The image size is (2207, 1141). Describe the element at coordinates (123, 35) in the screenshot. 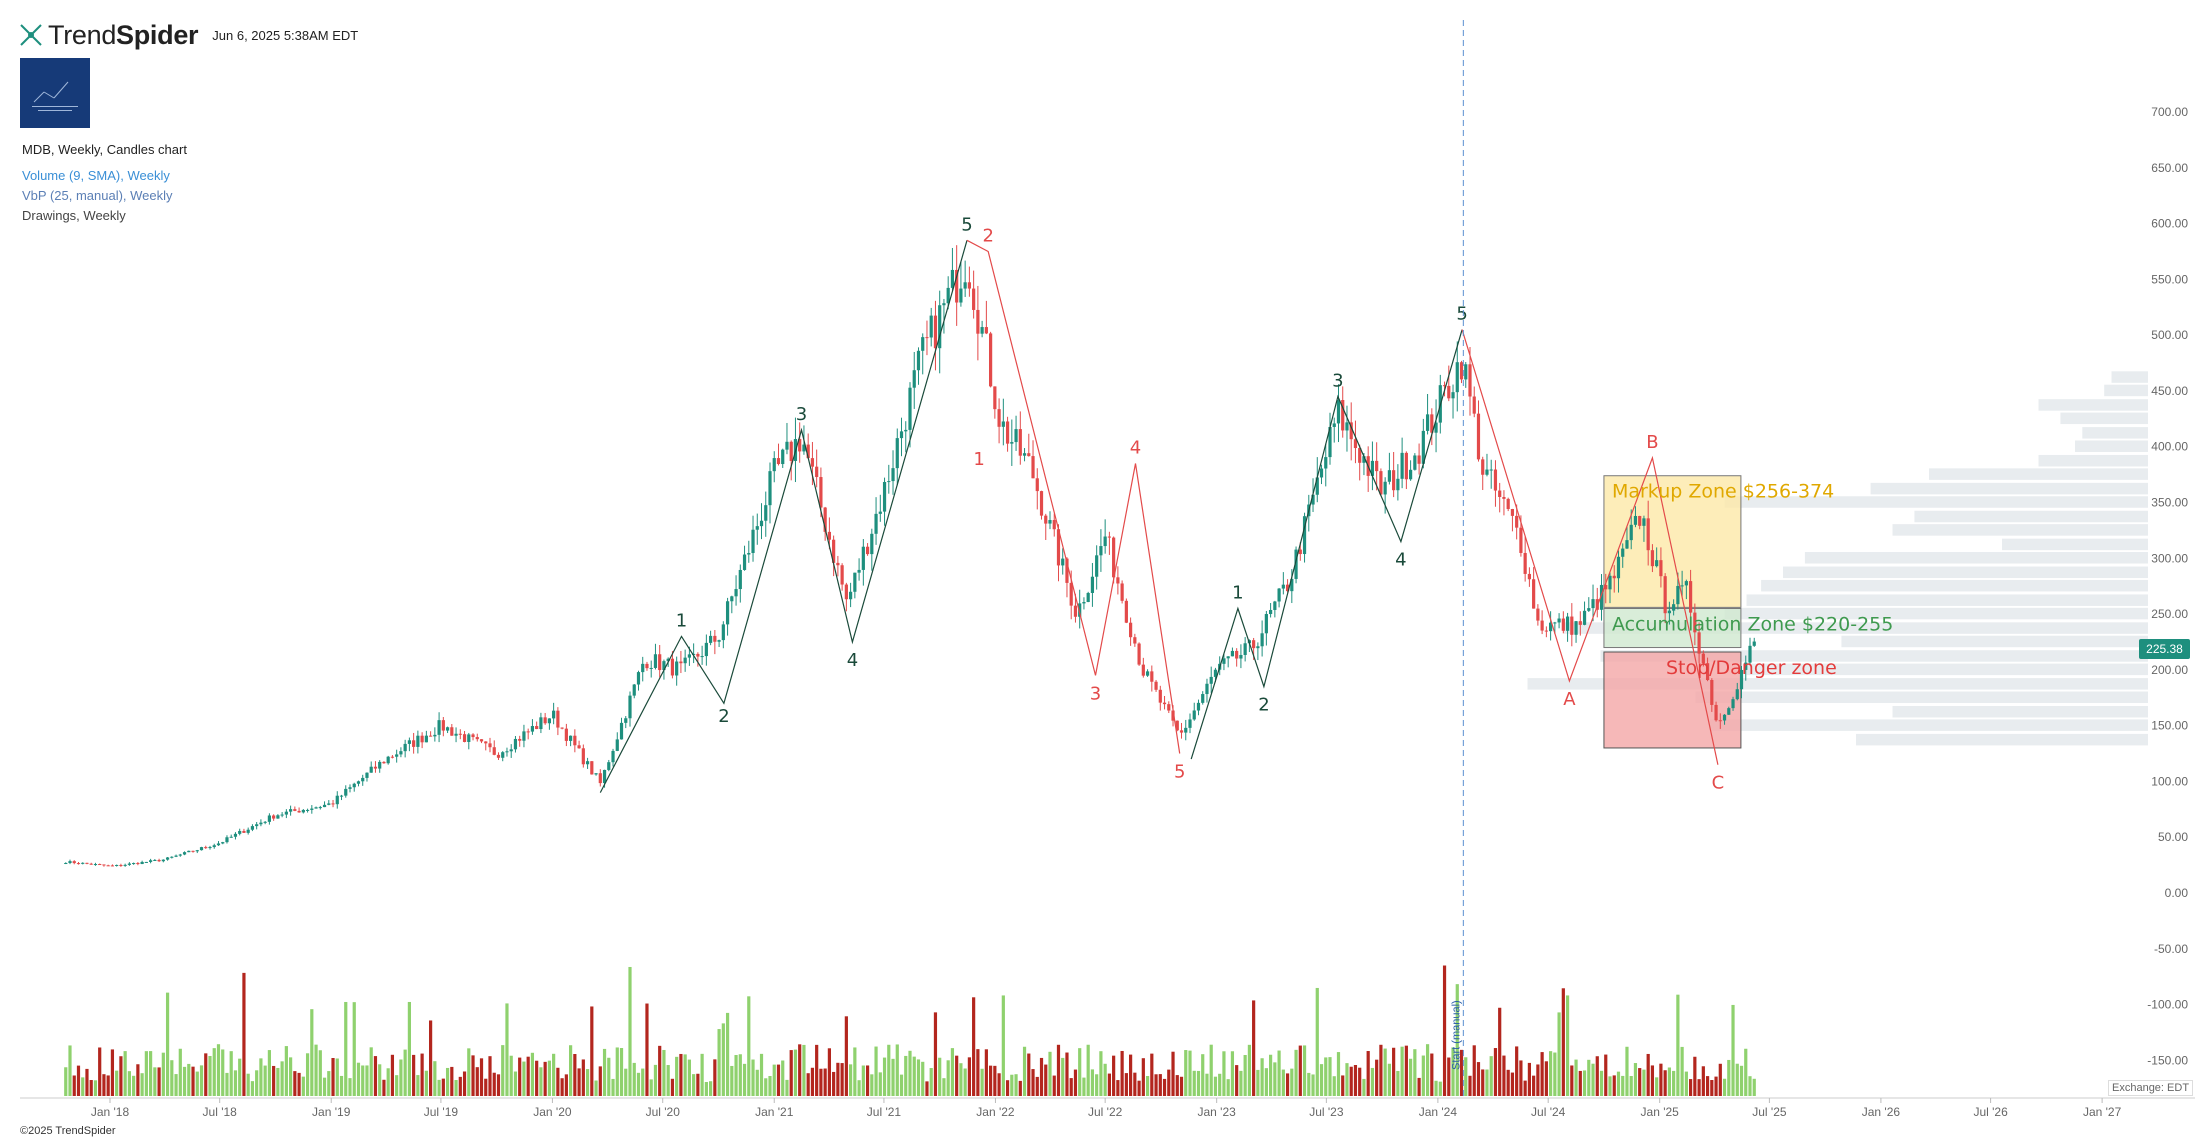

I see `brand-name: TrendSpider` at that location.